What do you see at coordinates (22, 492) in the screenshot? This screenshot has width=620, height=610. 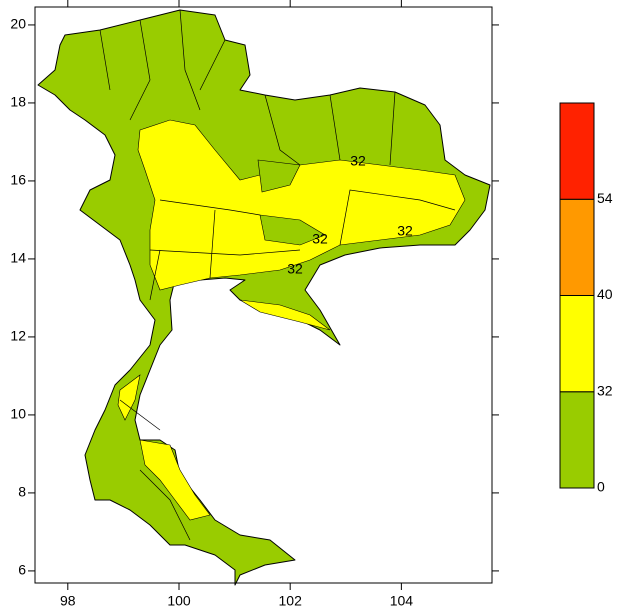 I see `y-tick-label: 8` at bounding box center [22, 492].